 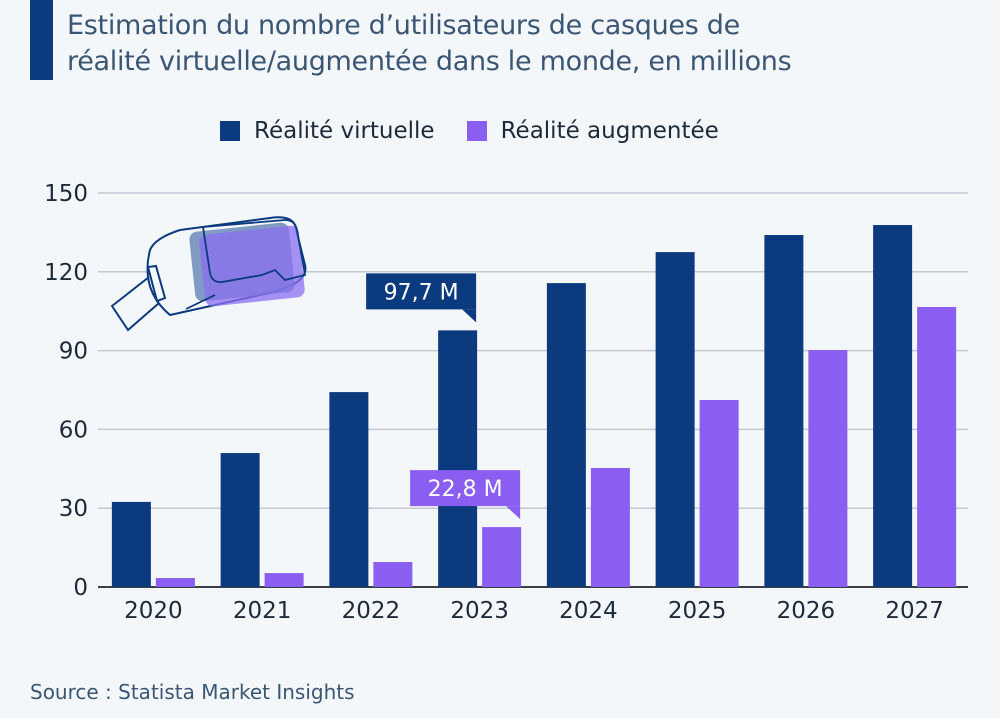 I want to click on bar-vr-2021, so click(x=240, y=520).